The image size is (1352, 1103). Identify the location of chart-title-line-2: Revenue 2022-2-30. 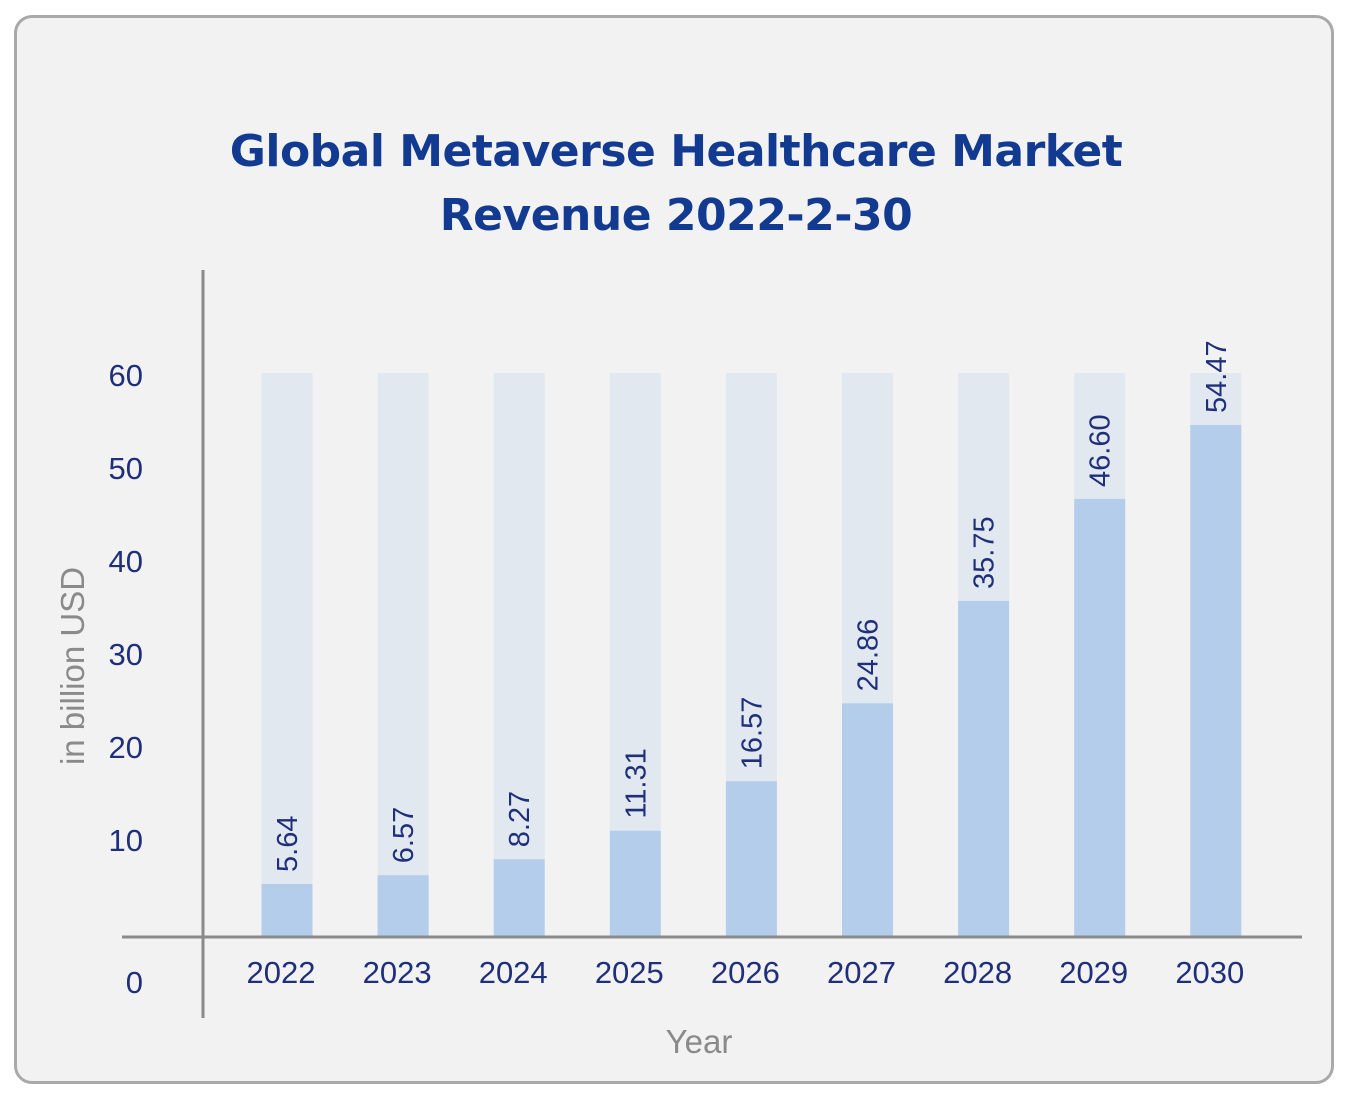
(676, 215).